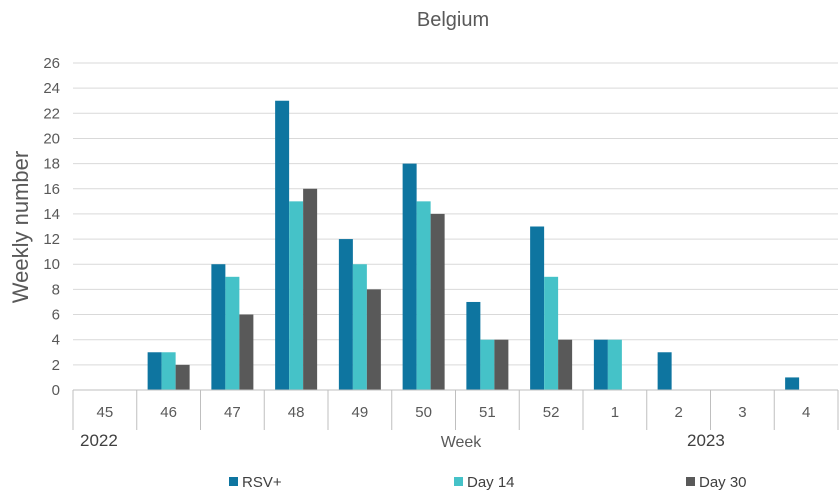 This screenshot has width=839, height=494. Describe the element at coordinates (360, 412) in the screenshot. I see `x-tick-label: 49` at that location.